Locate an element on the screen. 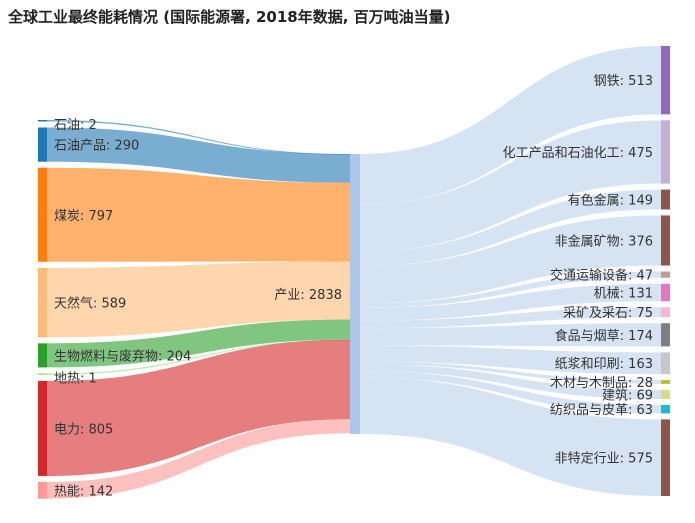 The image size is (695, 523). source-label-0: 石油: 2 is located at coordinates (75, 125).